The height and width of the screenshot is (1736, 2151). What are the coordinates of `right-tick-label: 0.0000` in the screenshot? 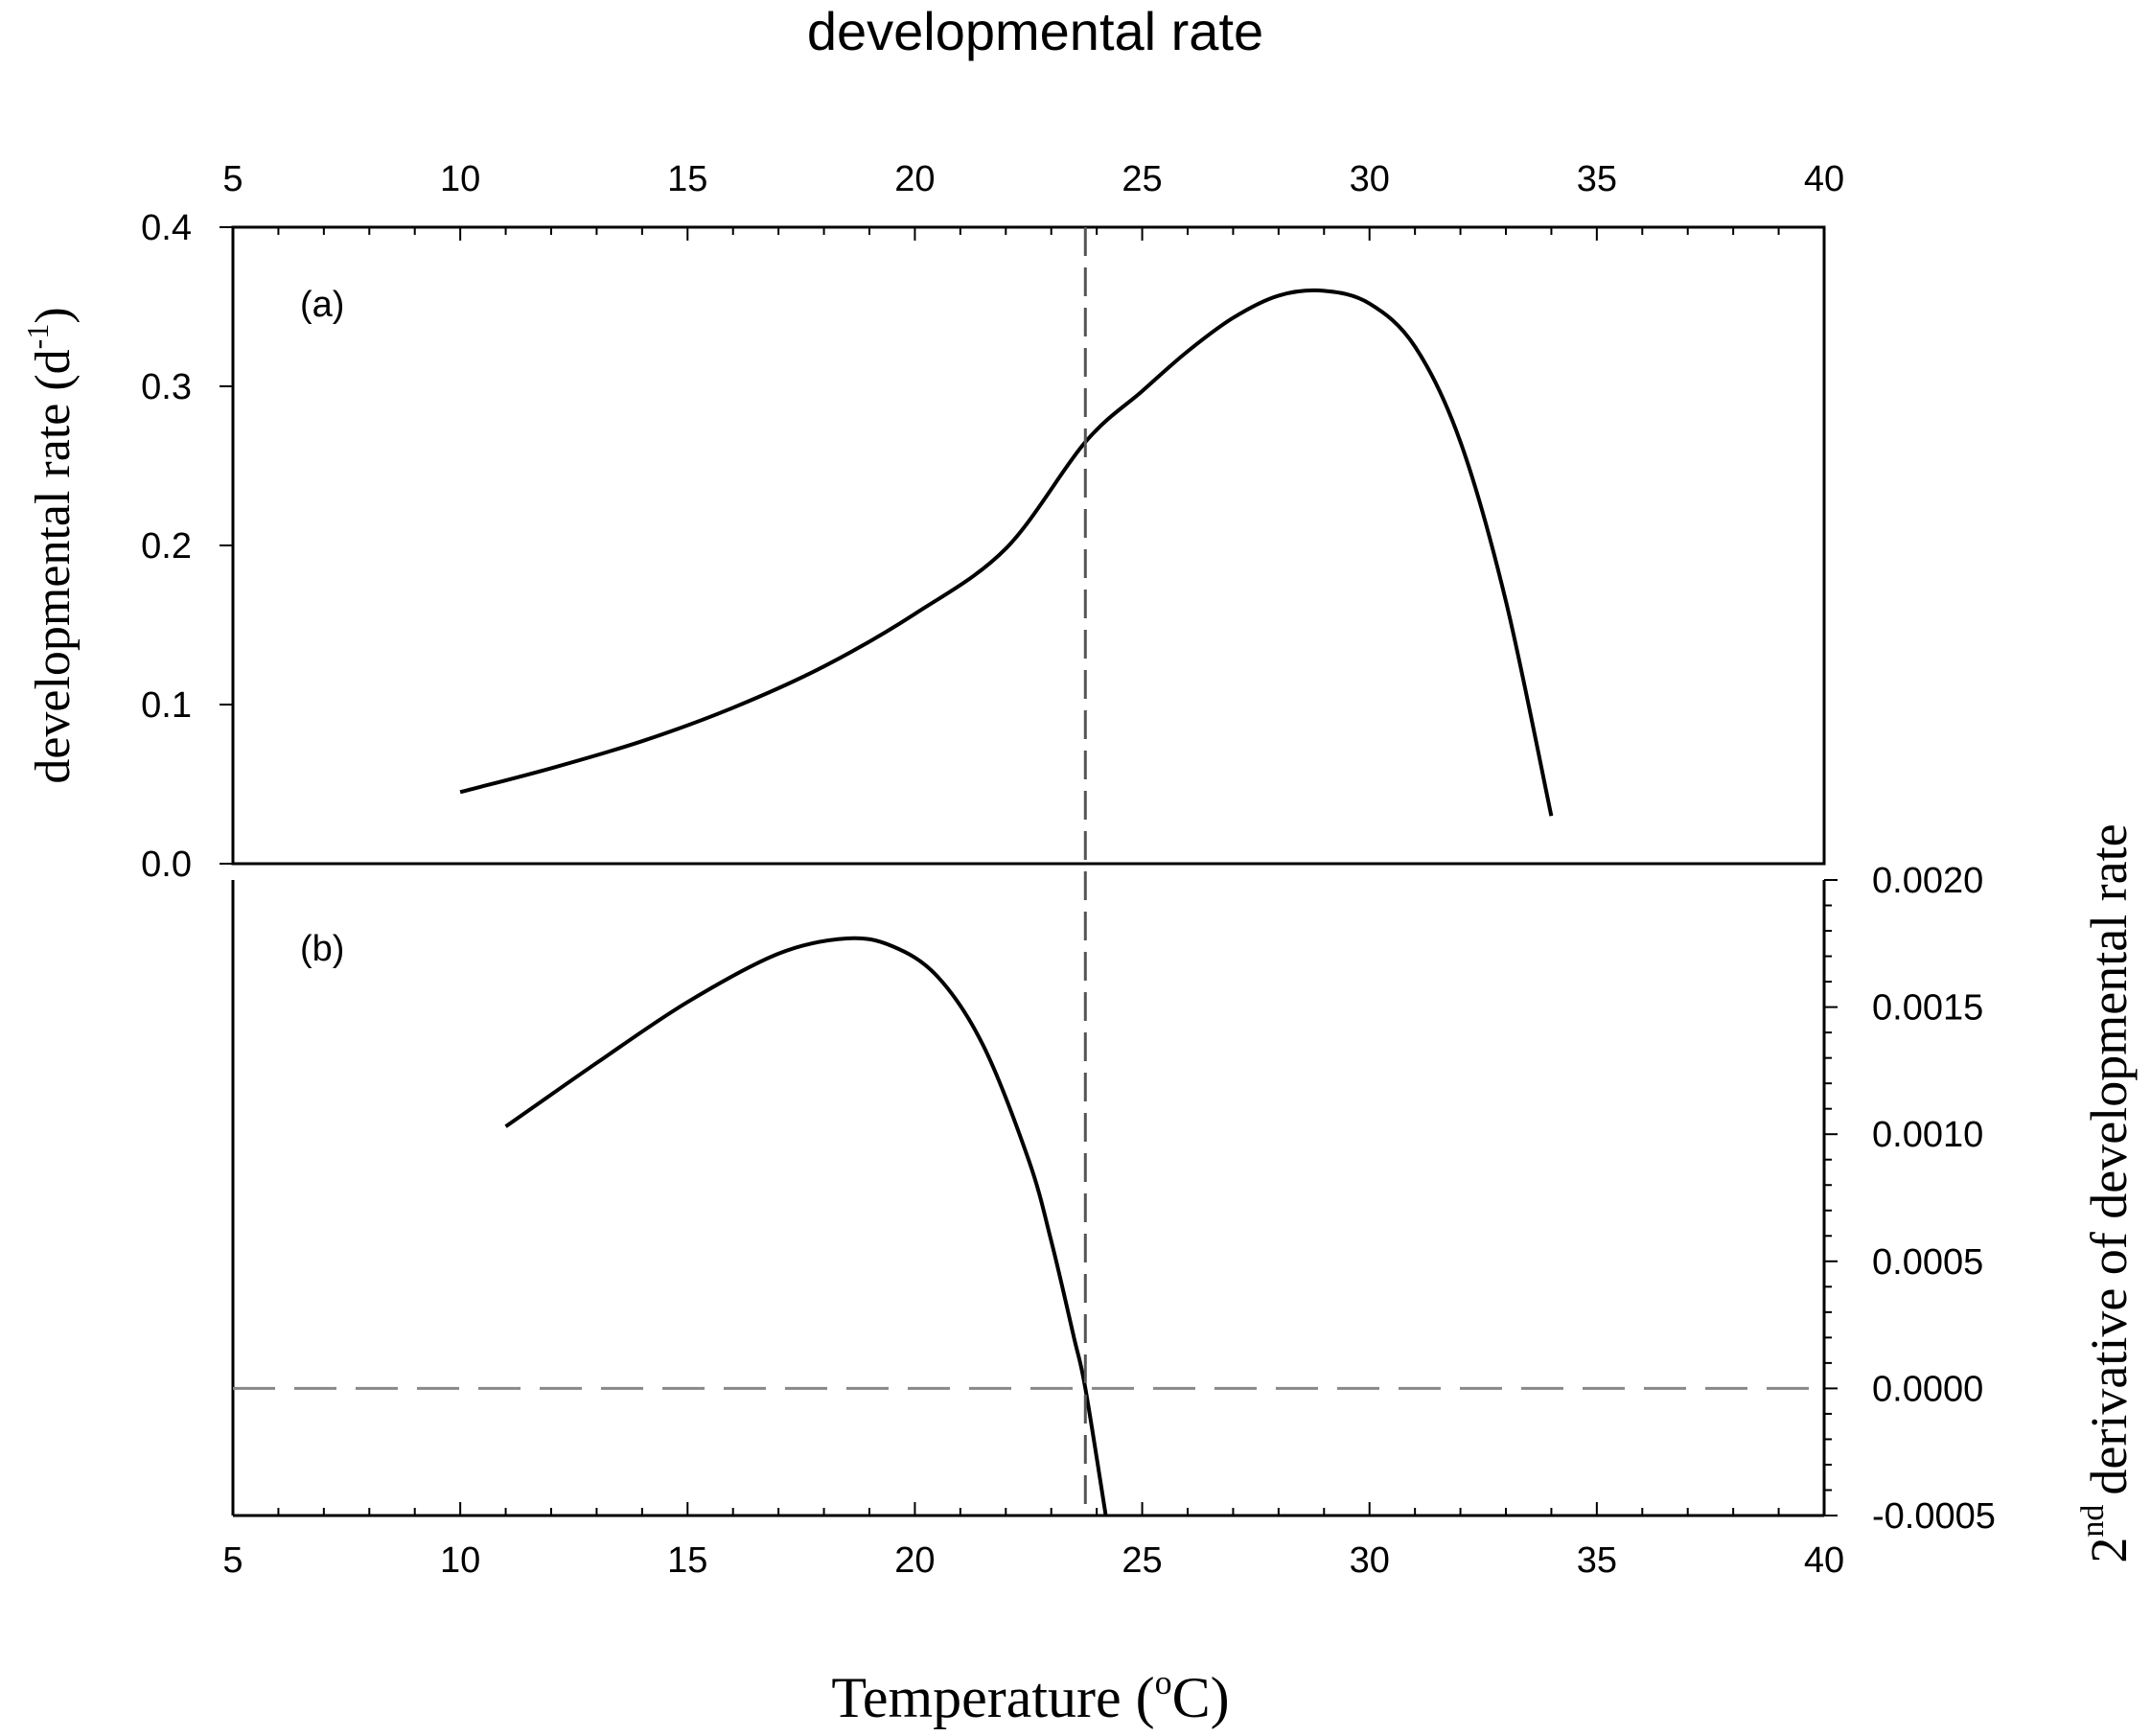 It's located at (1927, 1389).